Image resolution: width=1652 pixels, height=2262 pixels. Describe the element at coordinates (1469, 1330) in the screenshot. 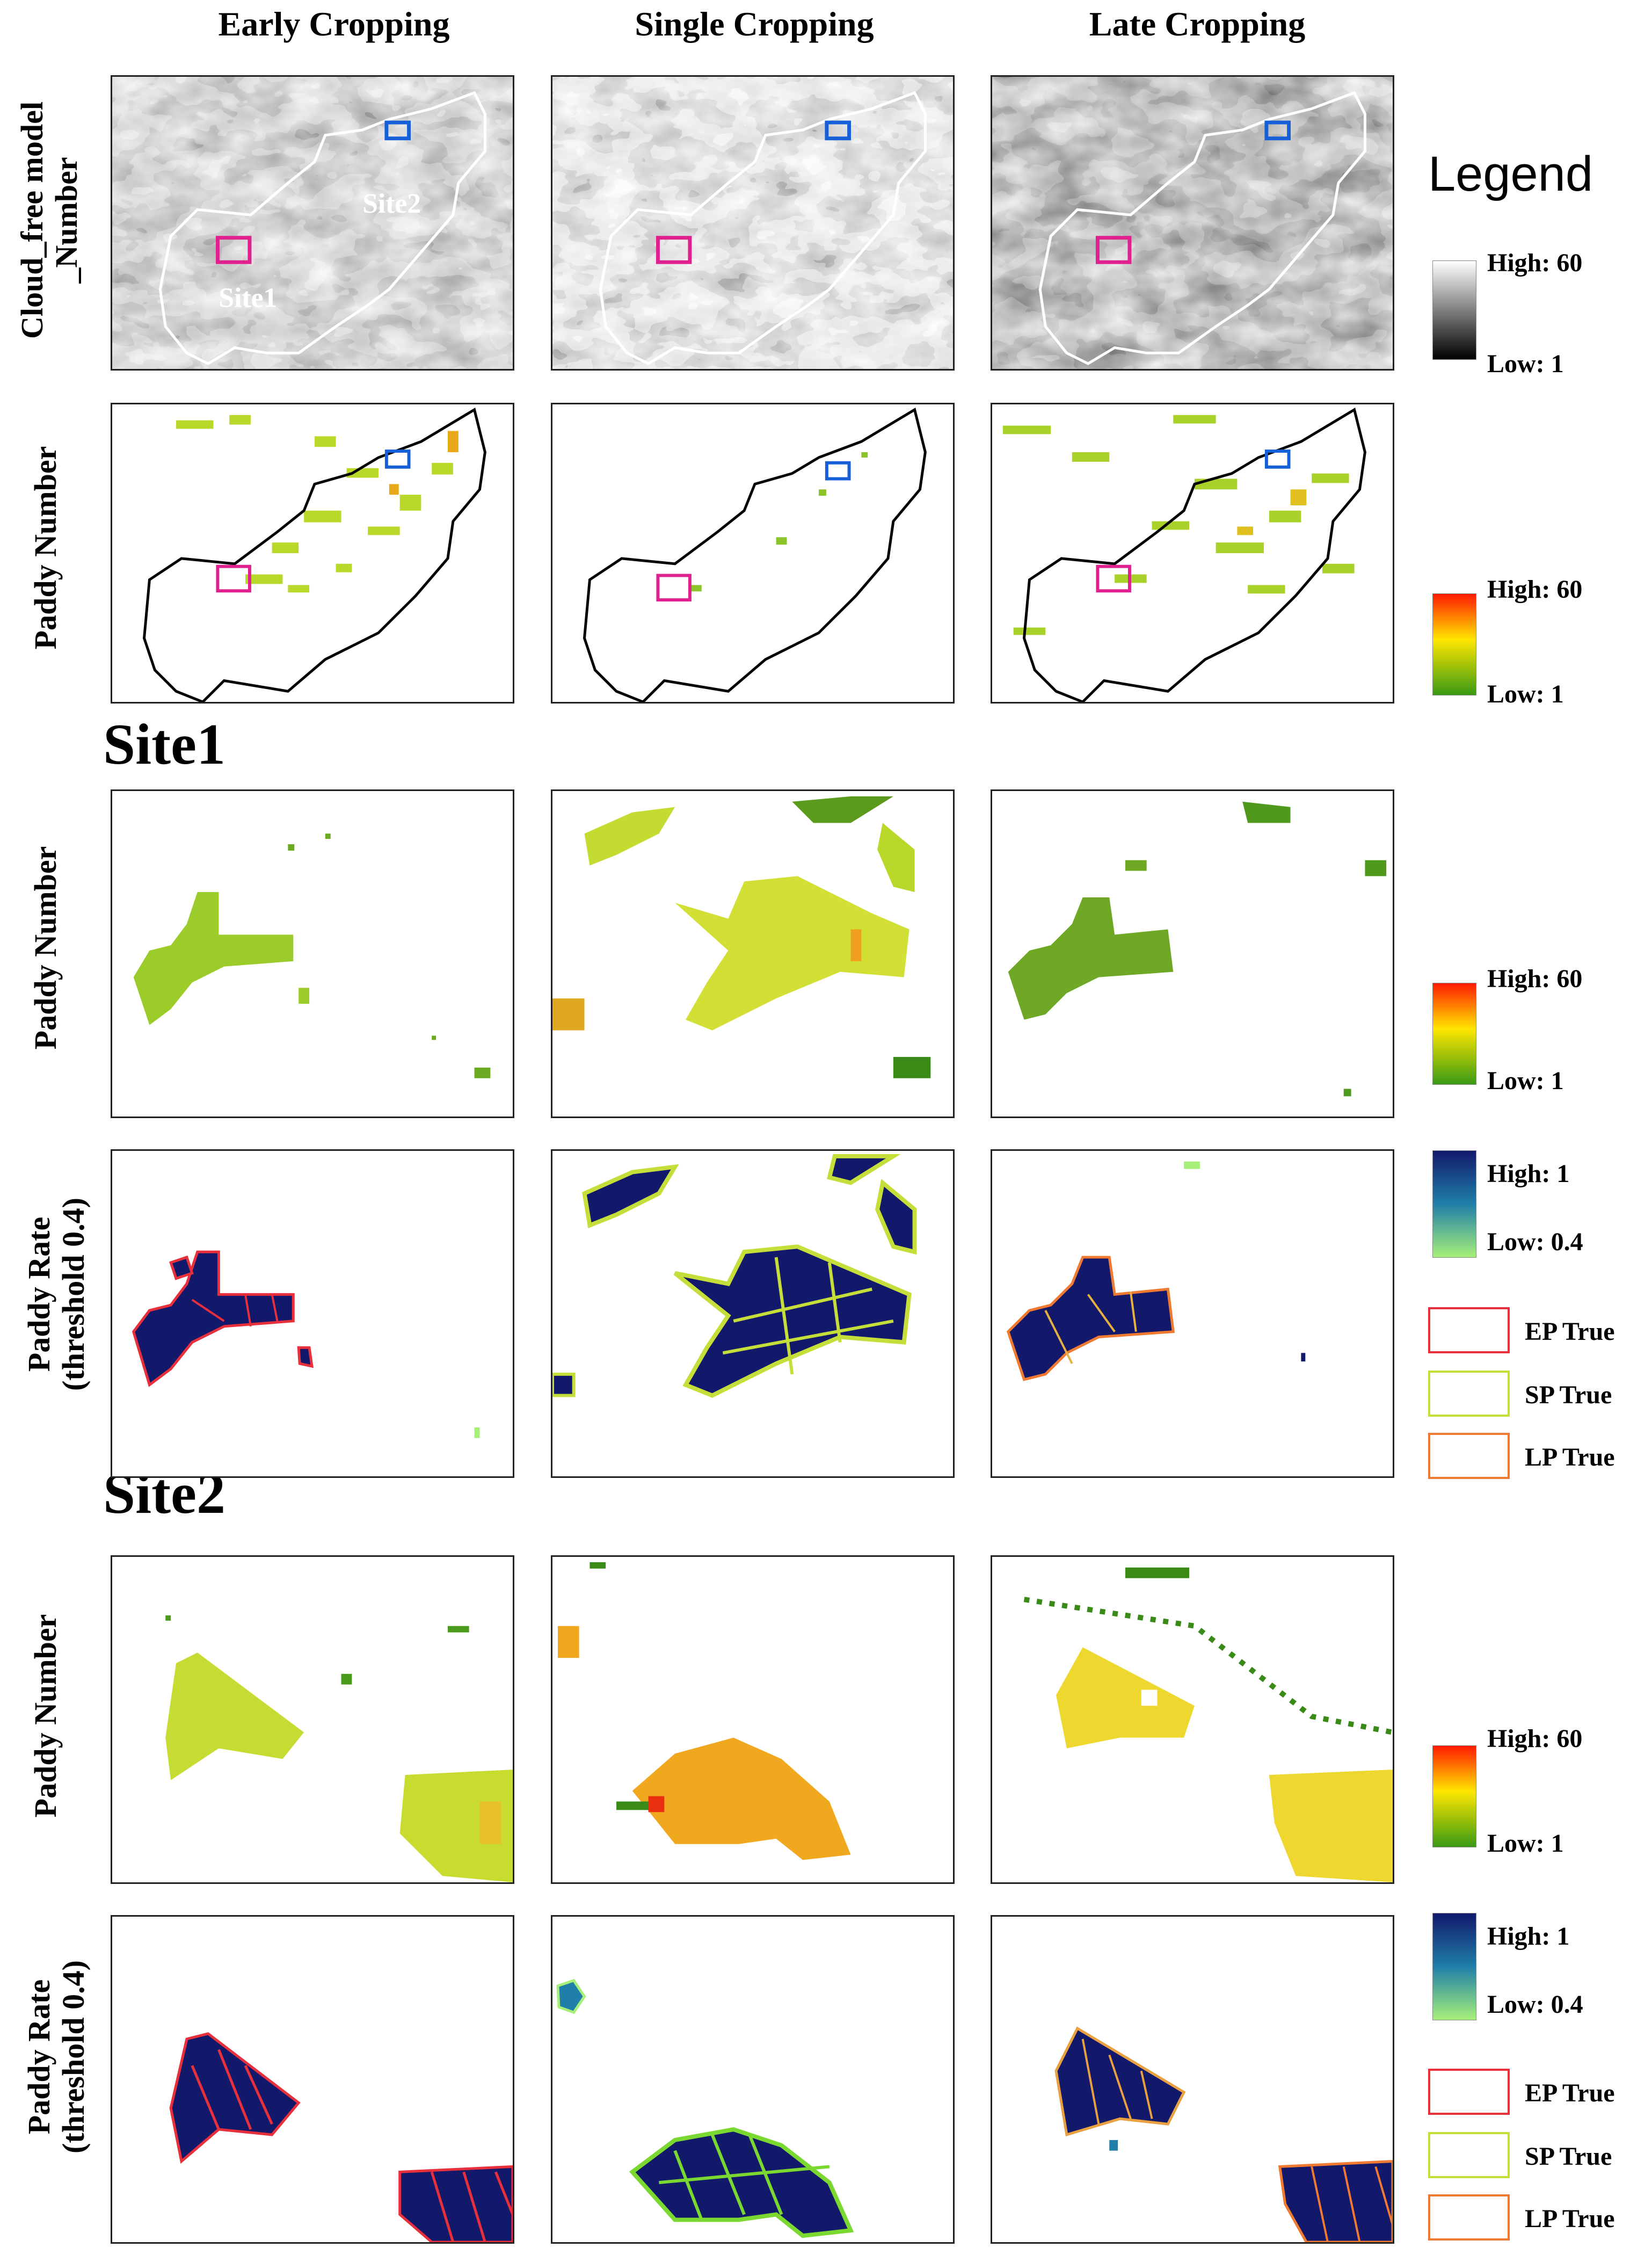

I see `legend-swatch-ep-true` at that location.